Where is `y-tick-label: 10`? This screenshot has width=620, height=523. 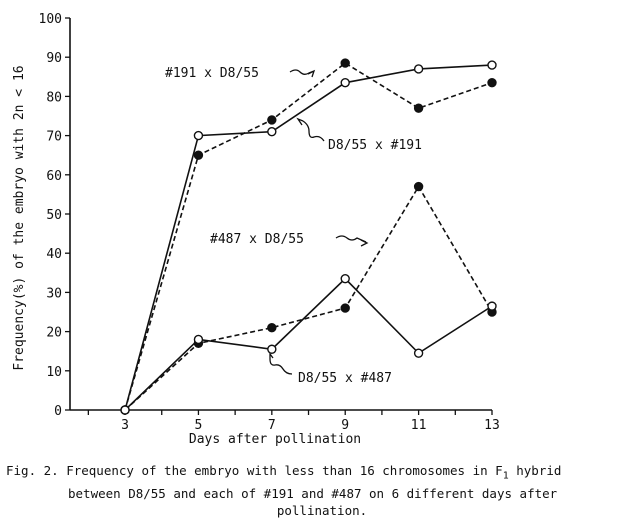 y-tick-label: 10 is located at coordinates (54, 372).